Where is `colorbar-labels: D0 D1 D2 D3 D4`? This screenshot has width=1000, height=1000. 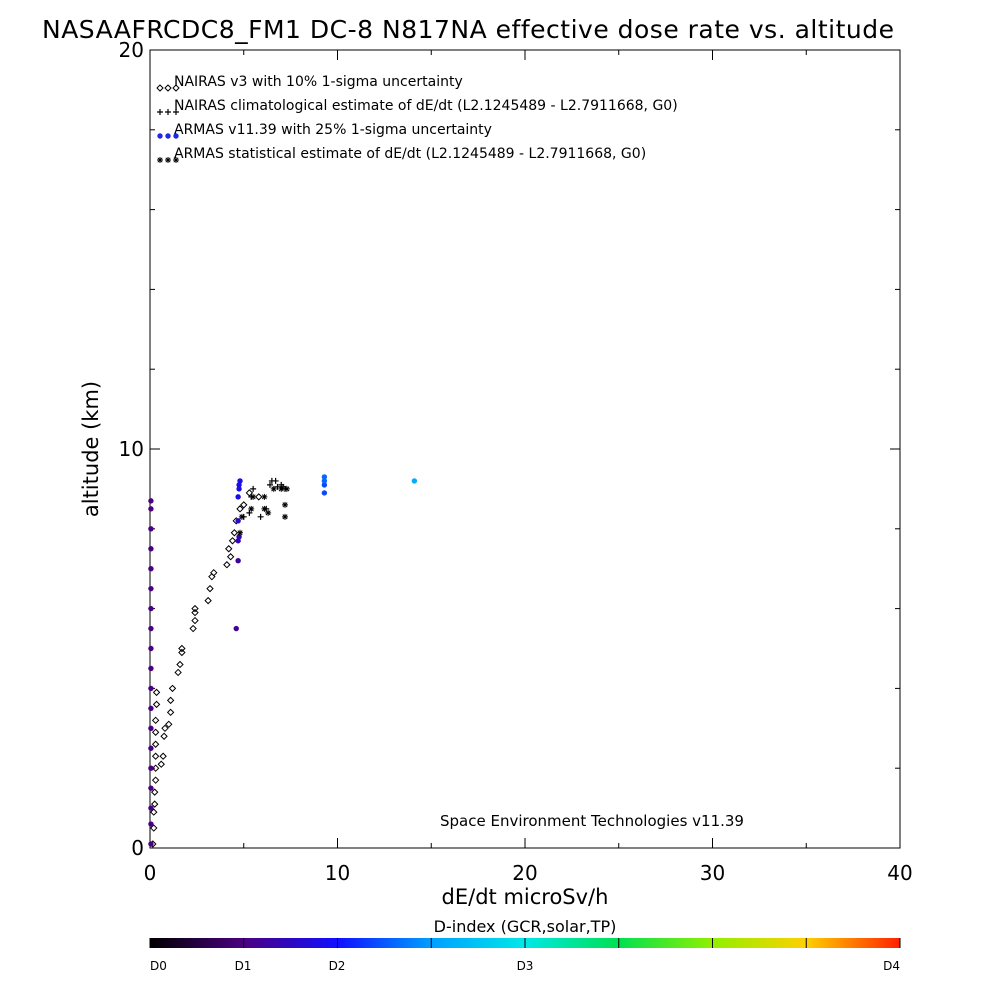
colorbar-labels: D0 D1 D2 D3 D4 is located at coordinates (525, 966).